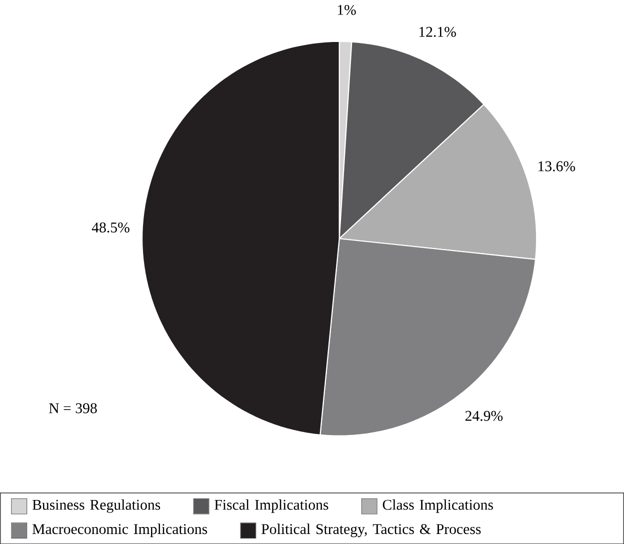 The width and height of the screenshot is (624, 544). Describe the element at coordinates (557, 166) in the screenshot. I see `data-label: 13.6%` at that location.